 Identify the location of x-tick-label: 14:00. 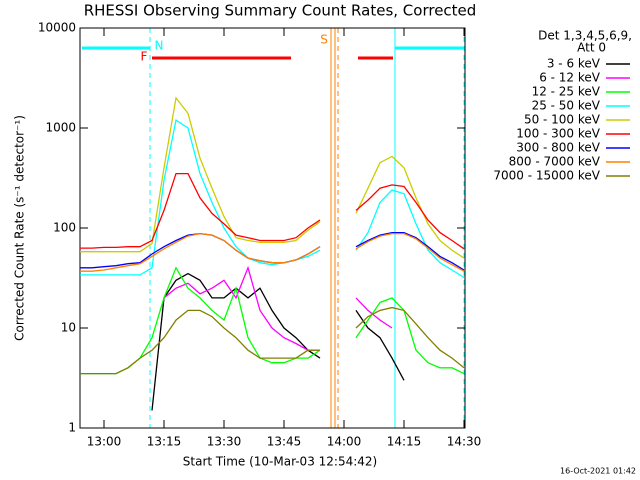
(344, 442).